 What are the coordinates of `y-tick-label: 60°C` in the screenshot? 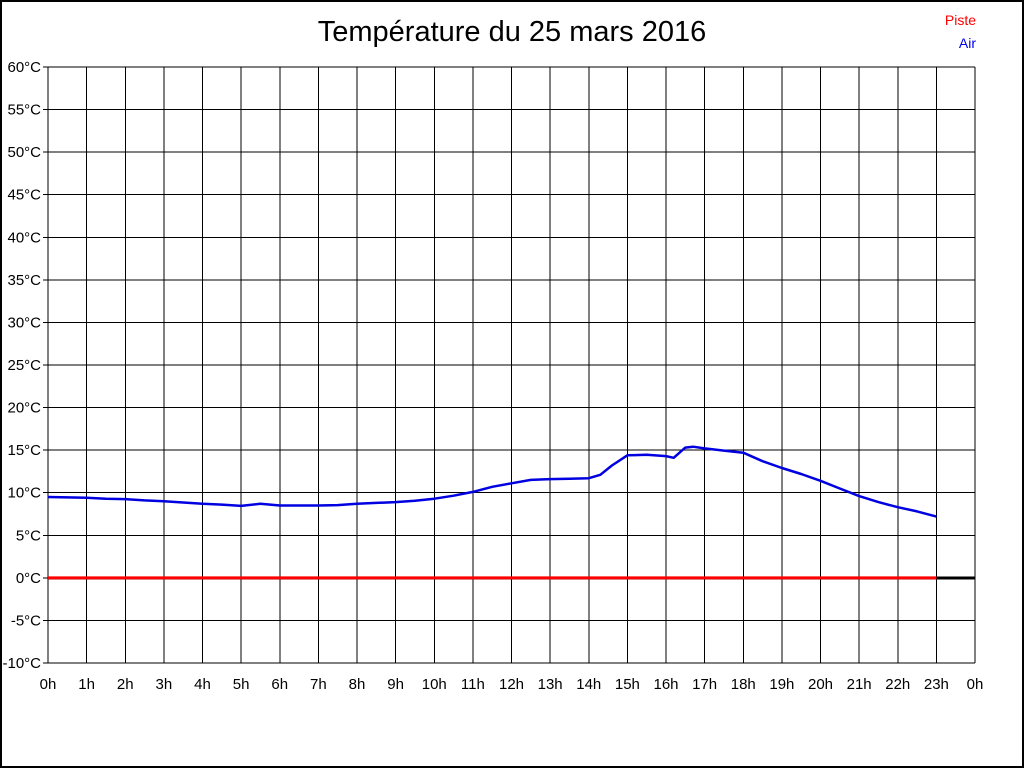 It's located at (24, 67).